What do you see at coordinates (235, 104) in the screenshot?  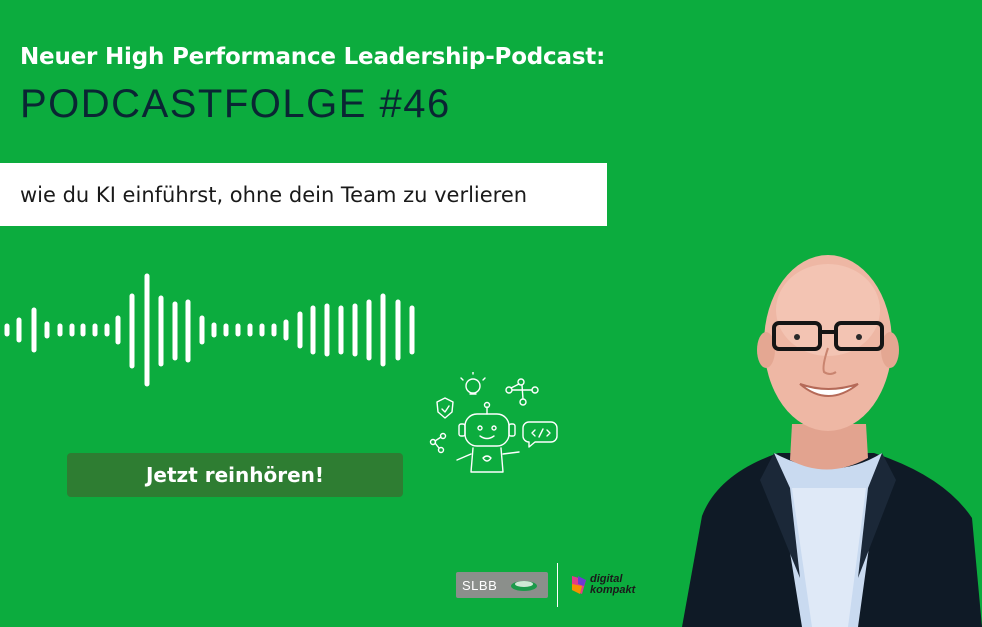 I see `episode-headline: PODCASTFOLGE #46` at bounding box center [235, 104].